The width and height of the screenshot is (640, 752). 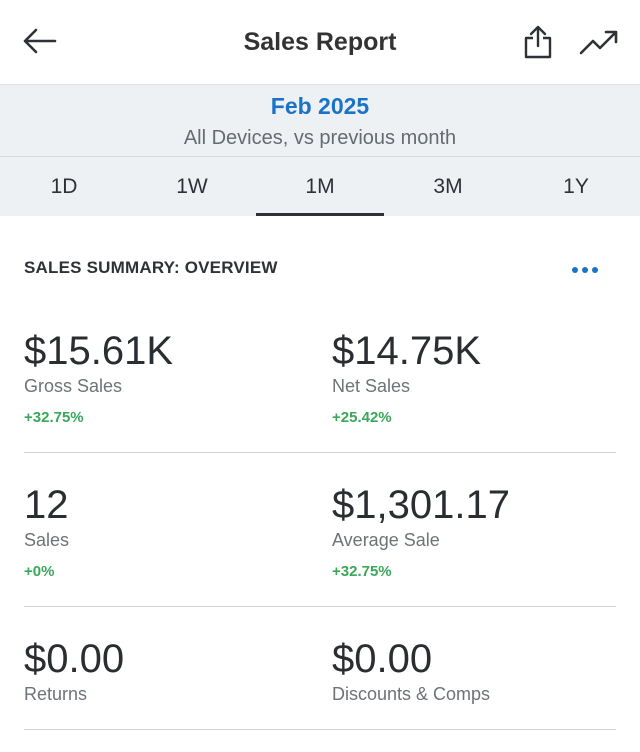 I want to click on tab-1w: 1W, so click(x=192, y=186).